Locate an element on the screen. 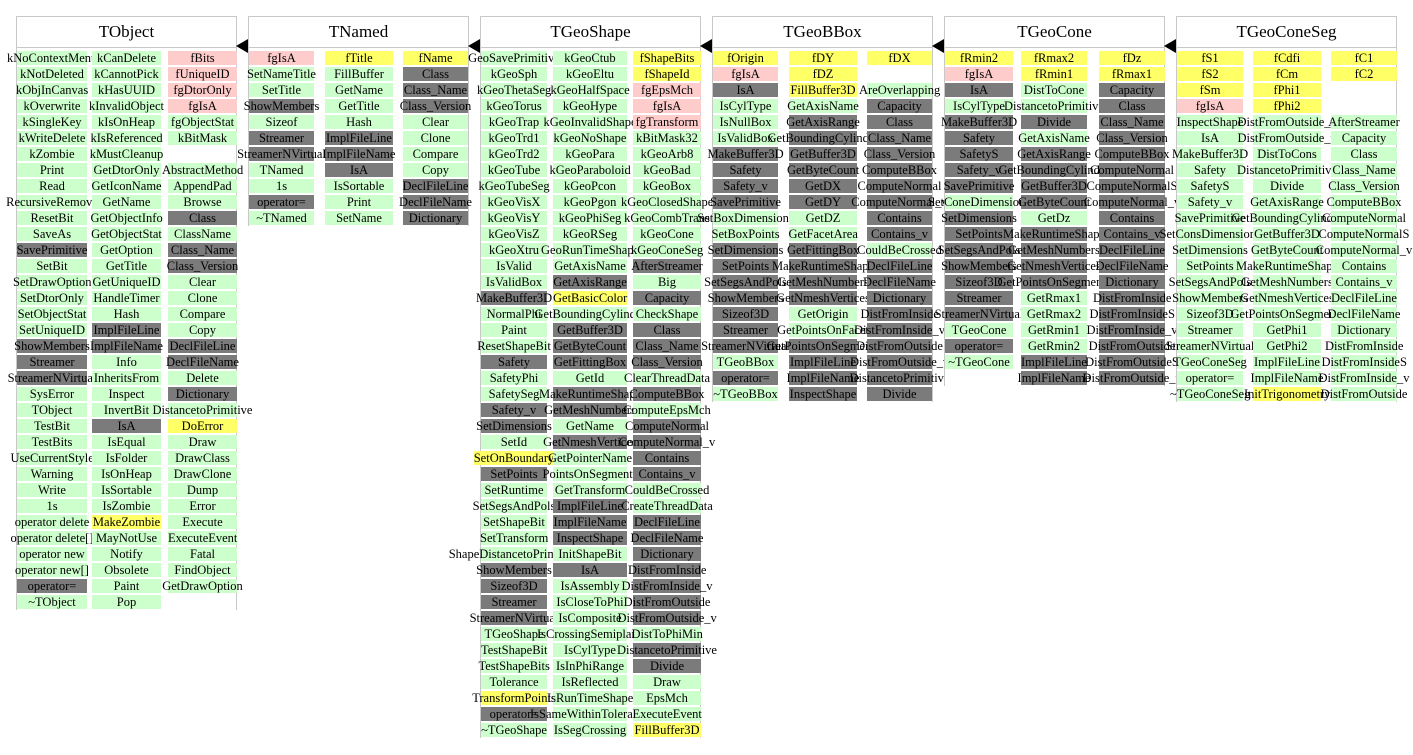 The width and height of the screenshot is (1413, 755). member-tobject: DeclFileLine is located at coordinates (202, 346).